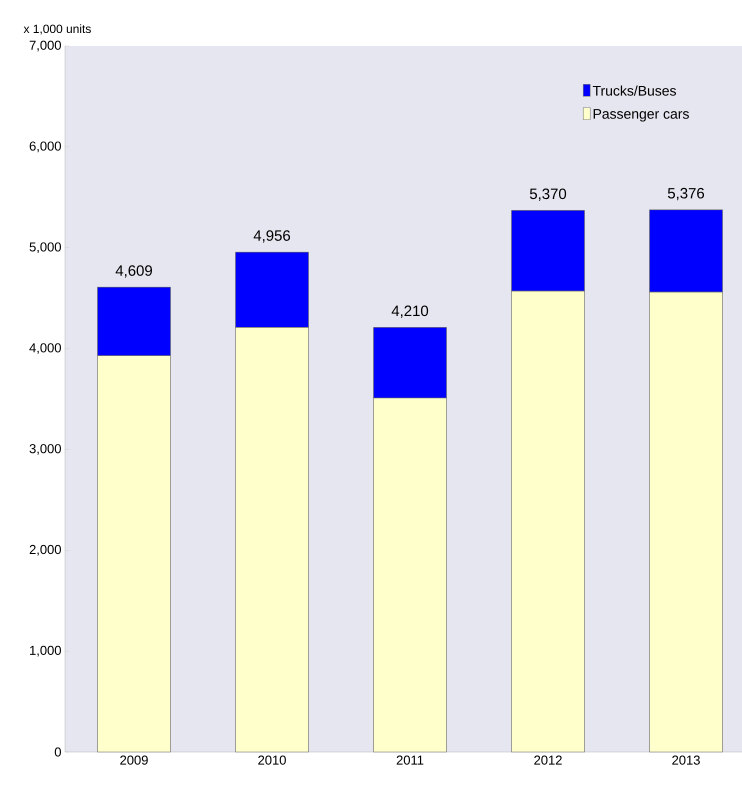  Describe the element at coordinates (410, 760) in the screenshot. I see `x-tick-label: 2011` at that location.